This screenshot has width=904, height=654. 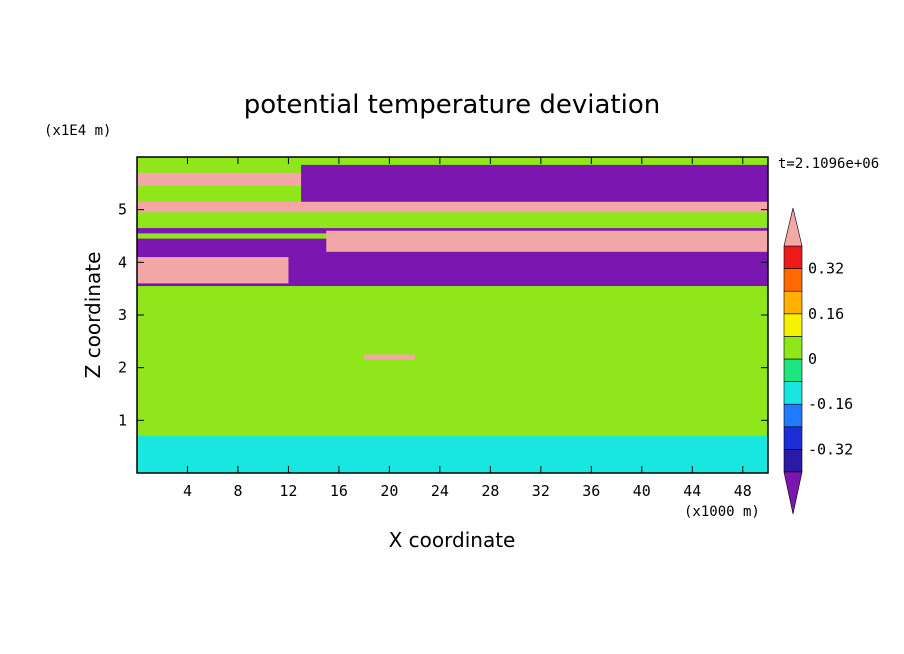 I want to click on colorbar: 0.32 0.16 0 -0.16 -0.32, so click(x=818, y=361).